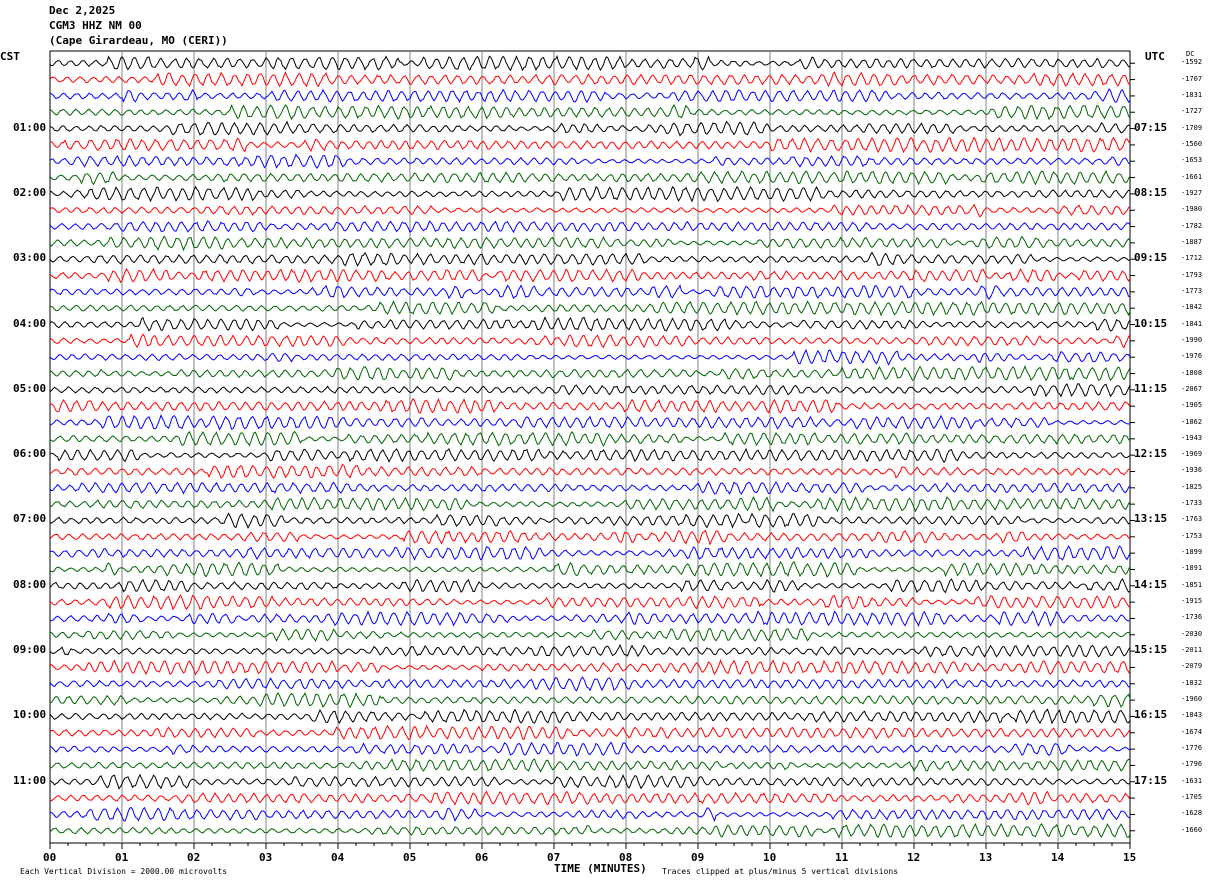 This screenshot has height=886, width=1210. Describe the element at coordinates (1192, 715) in the screenshot. I see `dc-offset-value: -1843` at that location.